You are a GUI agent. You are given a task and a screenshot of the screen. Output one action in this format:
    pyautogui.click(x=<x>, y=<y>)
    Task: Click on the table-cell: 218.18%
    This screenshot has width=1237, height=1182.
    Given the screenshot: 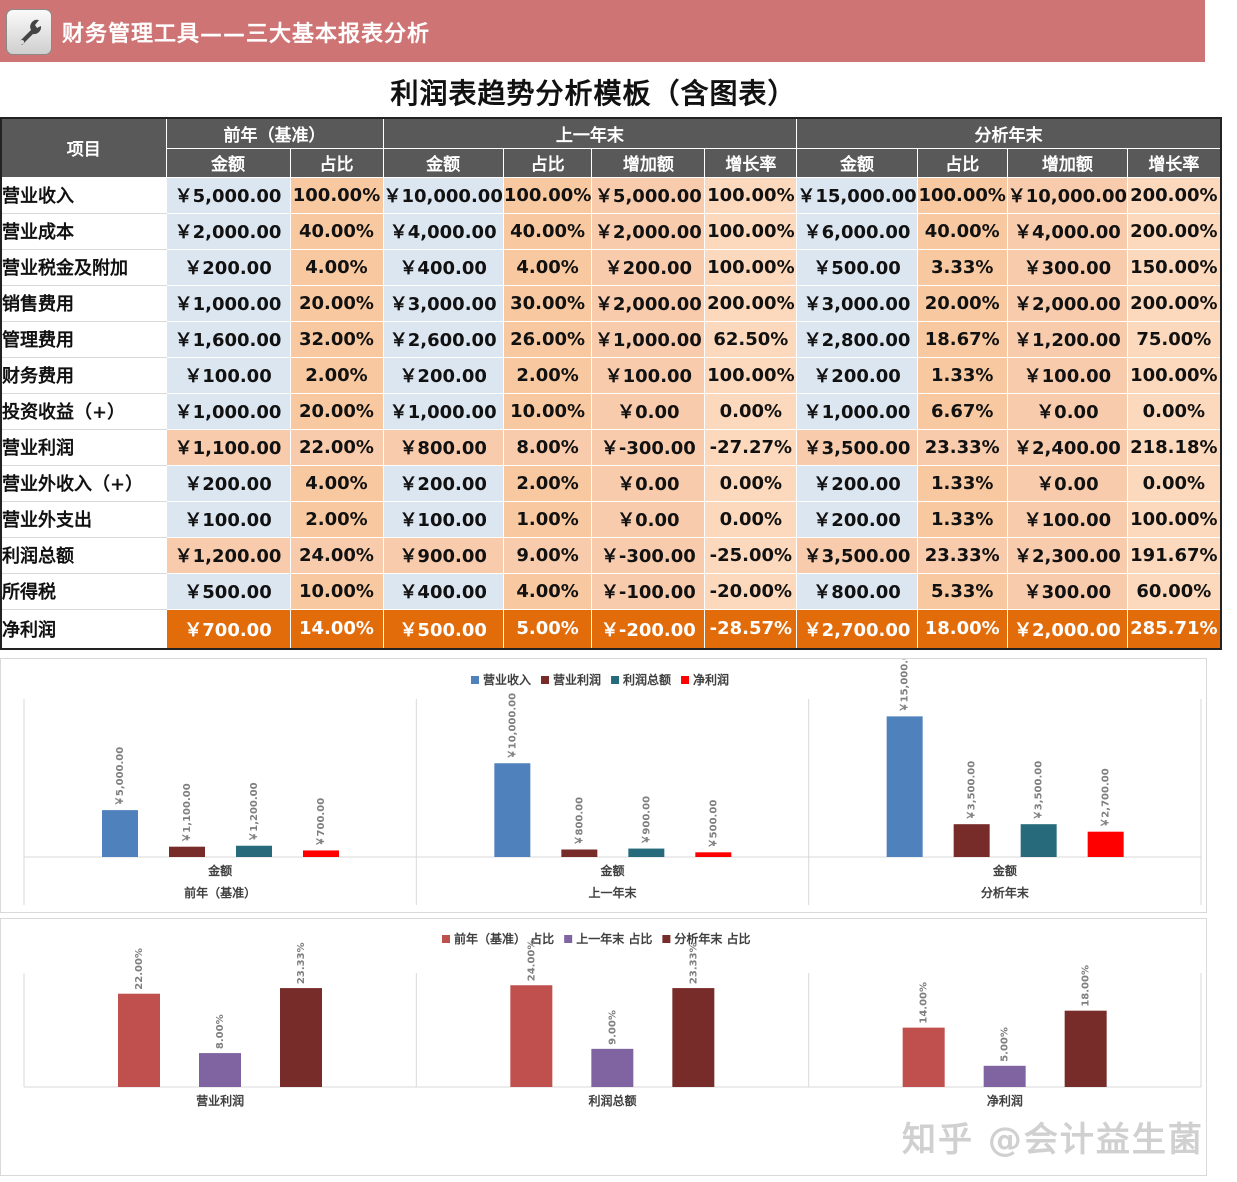 What is the action you would take?
    pyautogui.click(x=1174, y=447)
    